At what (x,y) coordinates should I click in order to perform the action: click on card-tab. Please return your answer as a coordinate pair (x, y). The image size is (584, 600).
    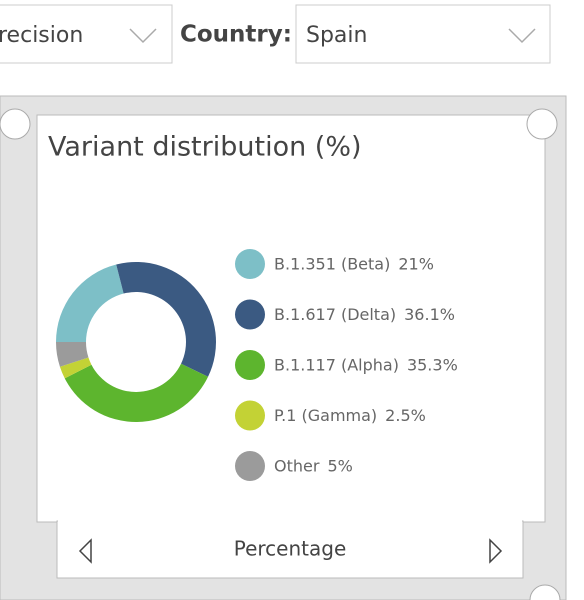
    Looking at the image, I should click on (290, 549).